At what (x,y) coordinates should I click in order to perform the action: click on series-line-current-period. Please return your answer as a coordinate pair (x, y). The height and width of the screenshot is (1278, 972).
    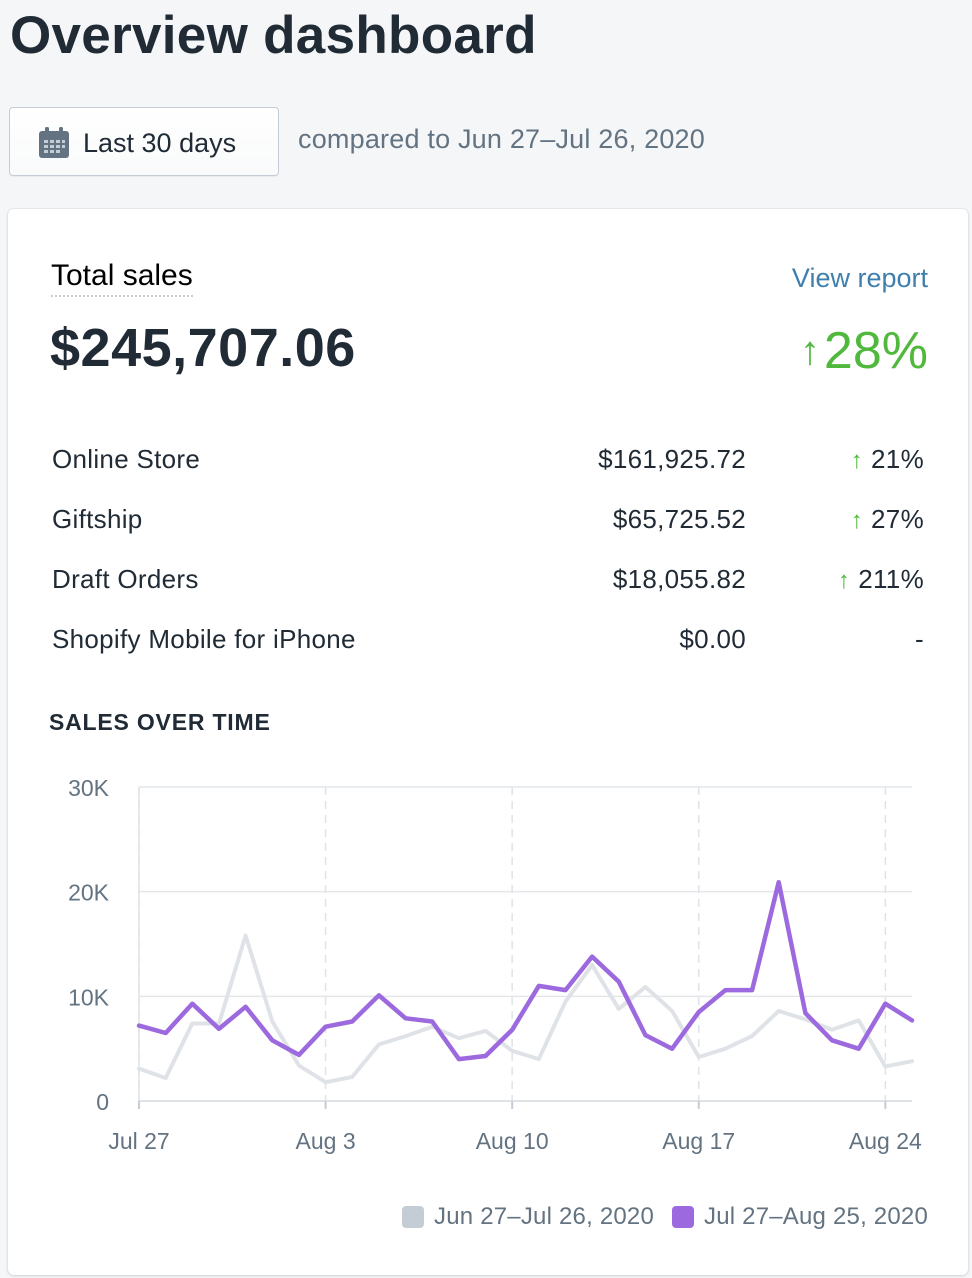
    Looking at the image, I should click on (525, 970).